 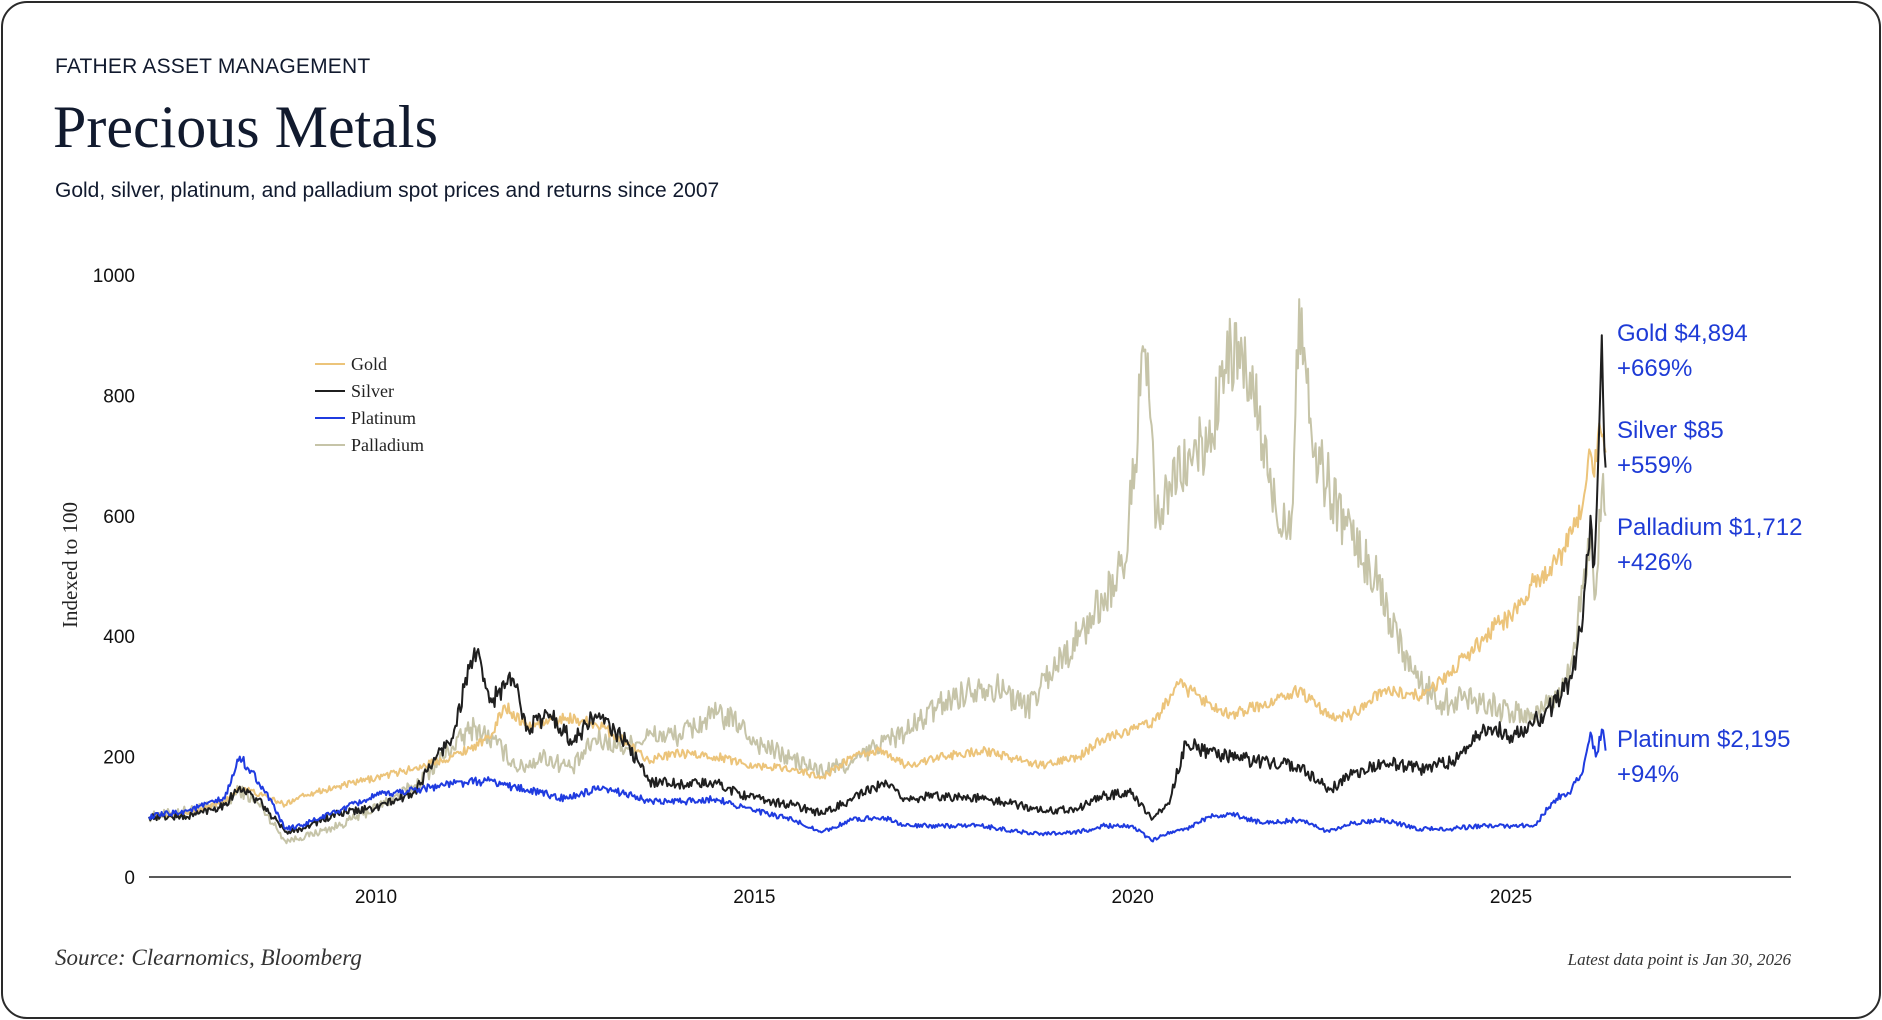 What do you see at coordinates (1654, 368) in the screenshot?
I see `end-label-return: +669%` at bounding box center [1654, 368].